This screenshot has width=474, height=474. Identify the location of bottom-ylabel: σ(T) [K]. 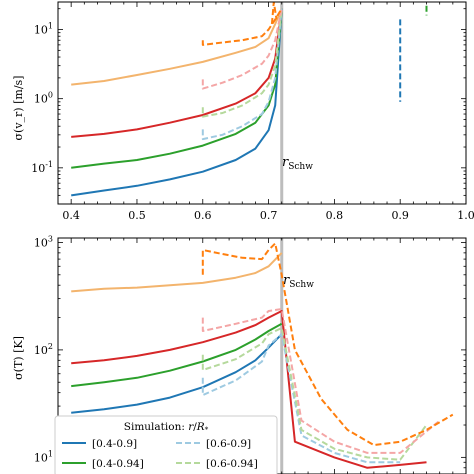
(18, 358).